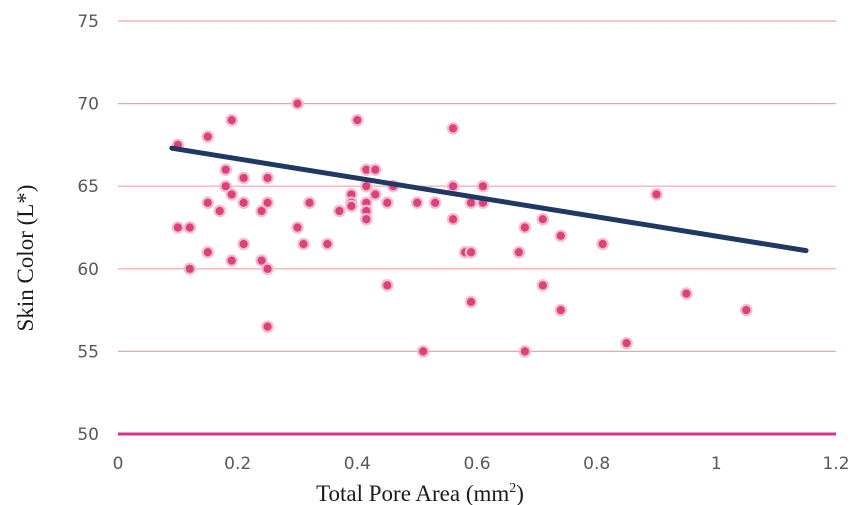 This screenshot has height=505, width=855. Describe the element at coordinates (716, 464) in the screenshot. I see `x-tick-label: 1` at that location.